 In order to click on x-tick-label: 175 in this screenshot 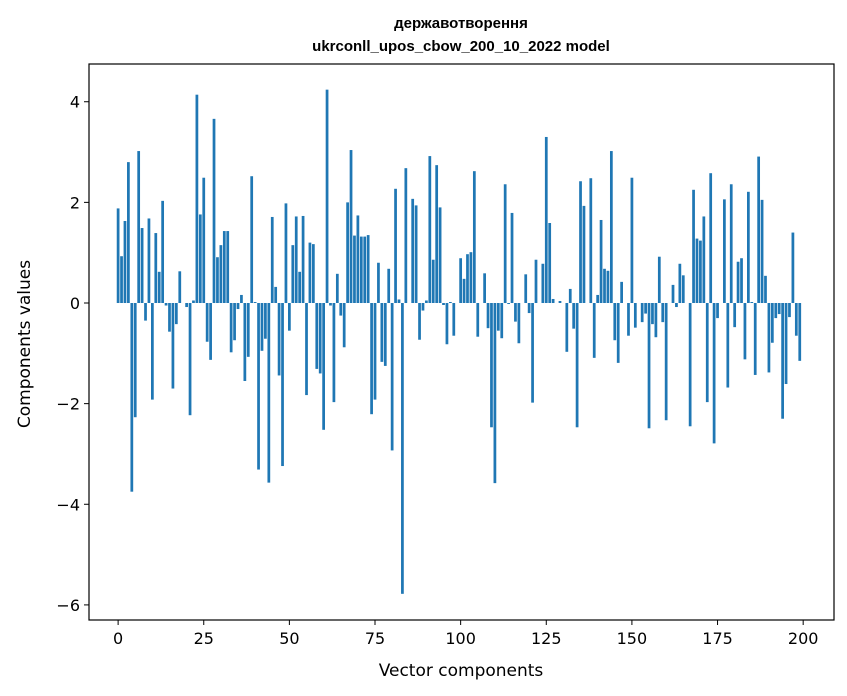, I will do `click(717, 638)`.